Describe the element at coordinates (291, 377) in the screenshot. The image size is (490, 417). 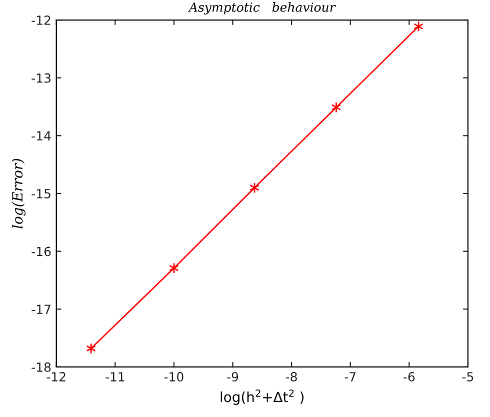
I see `x-tick-label: -8` at that location.